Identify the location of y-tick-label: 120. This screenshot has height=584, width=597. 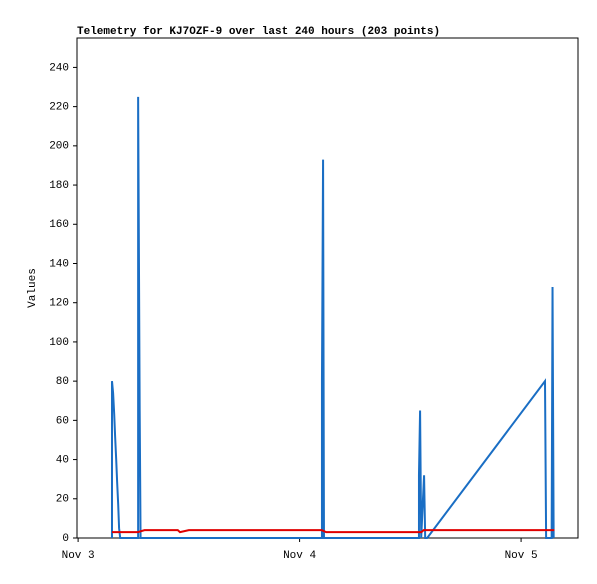
(59, 304).